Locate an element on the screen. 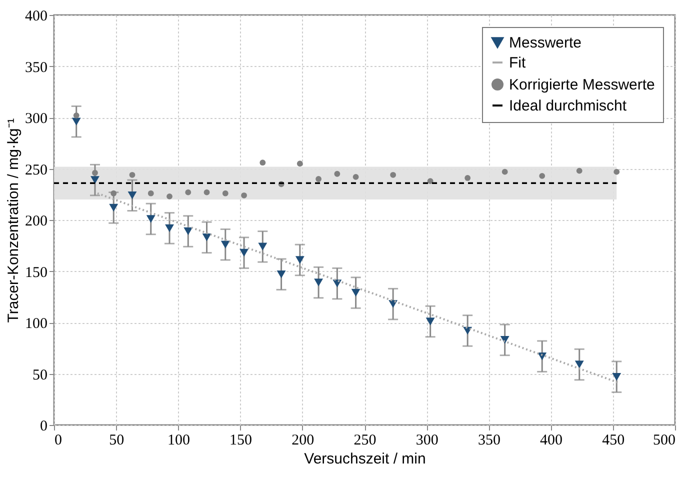 The height and width of the screenshot is (487, 700). y-tick-label: 200 is located at coordinates (36, 222).